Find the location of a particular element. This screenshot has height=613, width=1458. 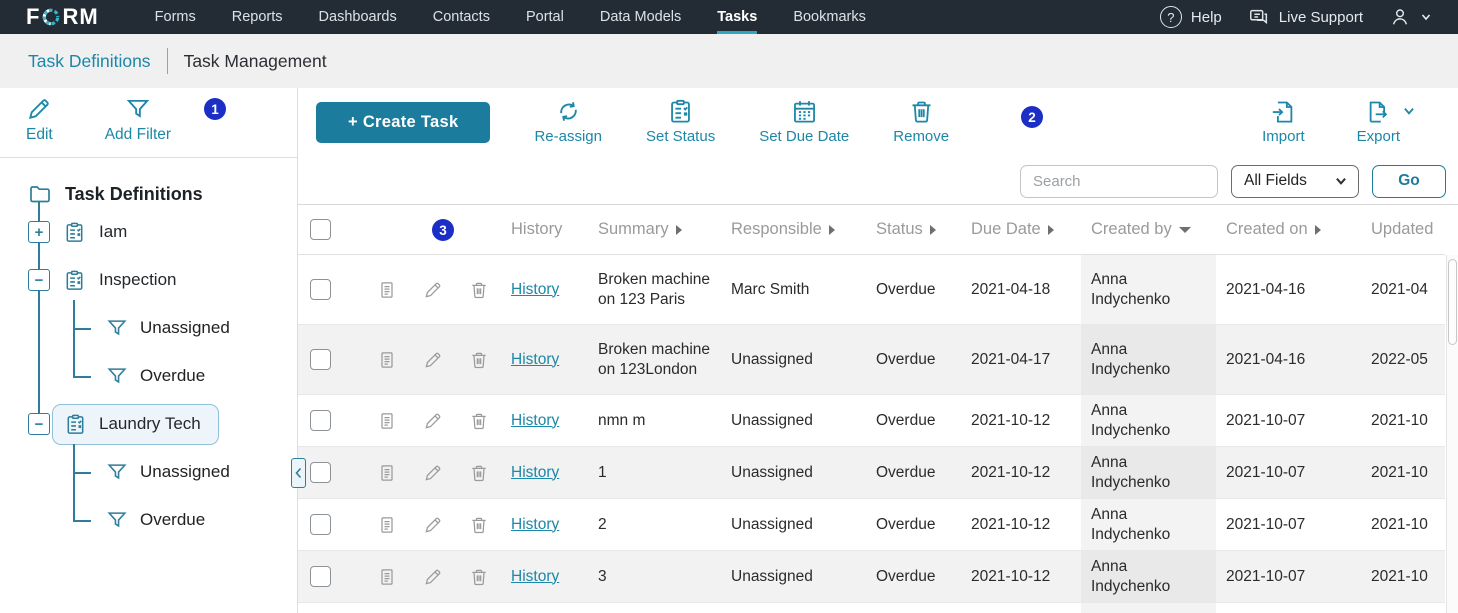

select-all-checkbox is located at coordinates (320, 229).